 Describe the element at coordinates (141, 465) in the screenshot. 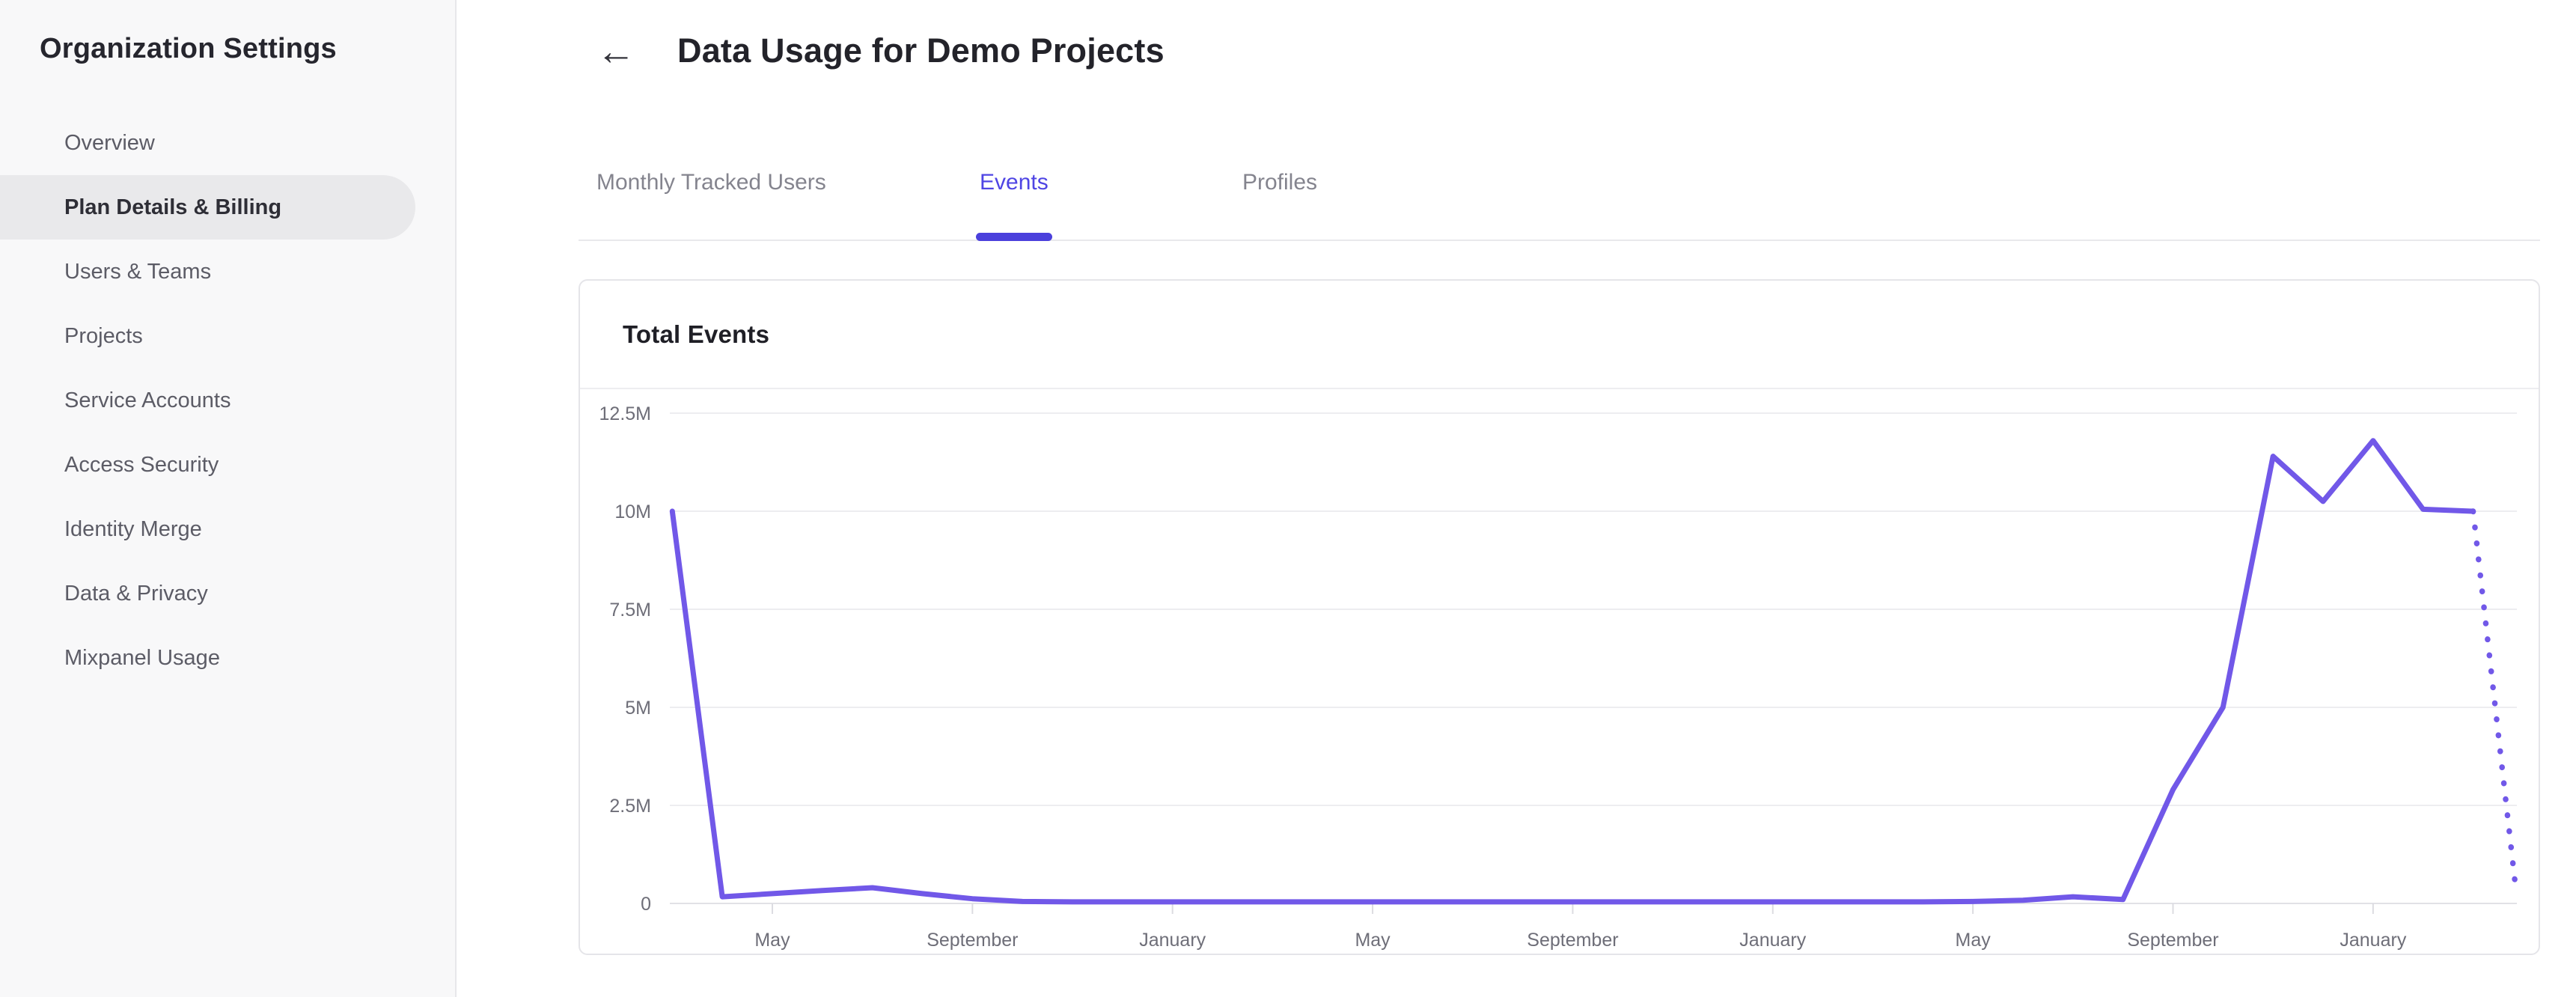

I see `sidebar-item-access-security: Access Security` at that location.